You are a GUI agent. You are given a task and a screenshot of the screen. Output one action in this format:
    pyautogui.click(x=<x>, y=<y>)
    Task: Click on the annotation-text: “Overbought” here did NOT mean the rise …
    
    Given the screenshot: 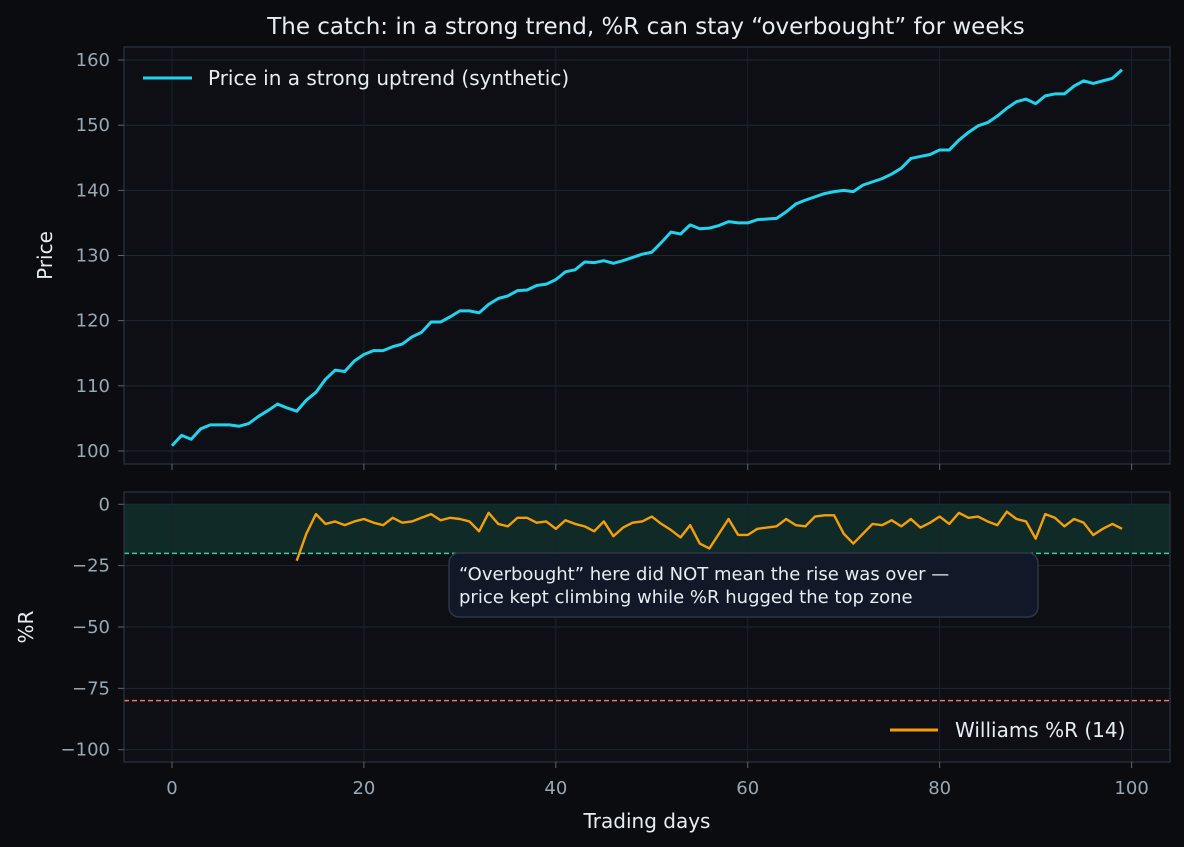 What is the action you would take?
    pyautogui.click(x=704, y=574)
    